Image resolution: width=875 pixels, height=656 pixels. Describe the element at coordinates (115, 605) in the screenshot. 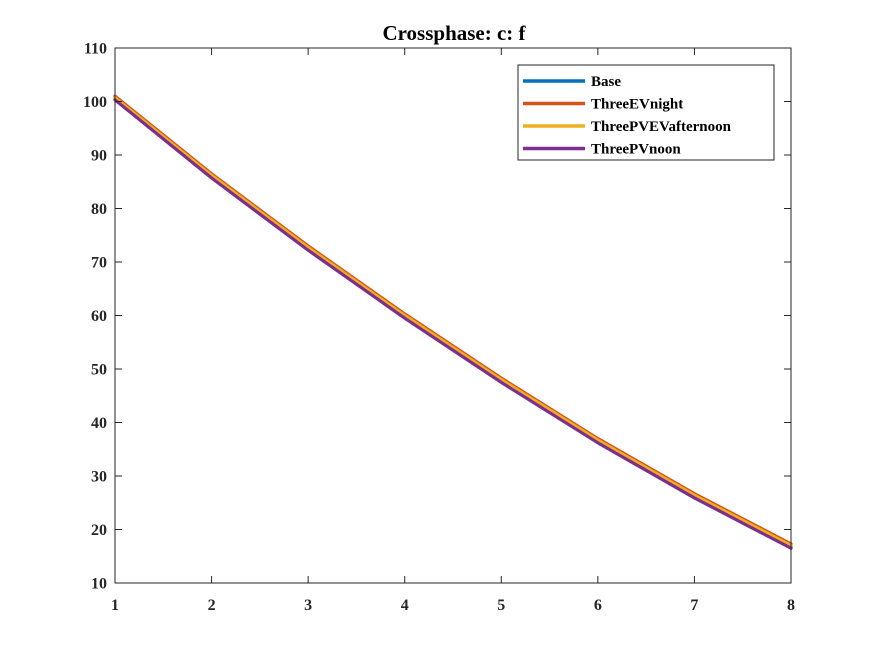

I see `x-tick-label: 1` at that location.